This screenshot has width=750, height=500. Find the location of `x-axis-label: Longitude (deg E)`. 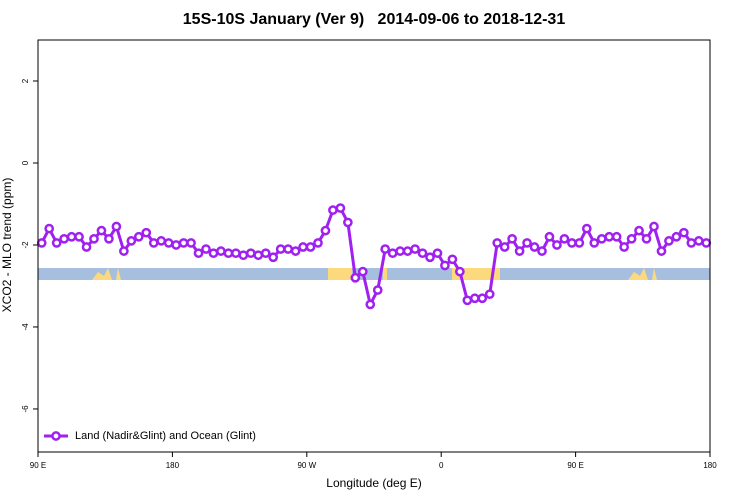

x-axis-label: Longitude (deg E) is located at coordinates (373, 483).